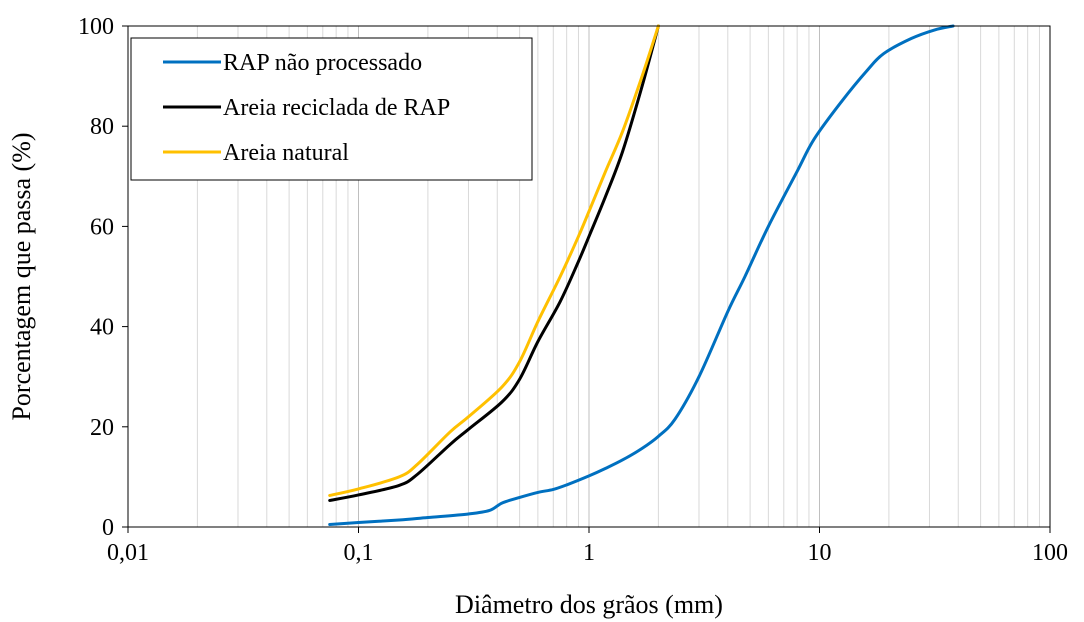 Image resolution: width=1084 pixels, height=622 pixels. I want to click on y-tick-label: 40, so click(102, 328).